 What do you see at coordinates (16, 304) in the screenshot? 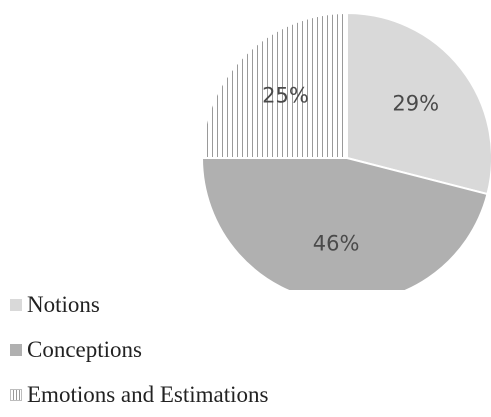
I see `legend-swatch-notions` at bounding box center [16, 304].